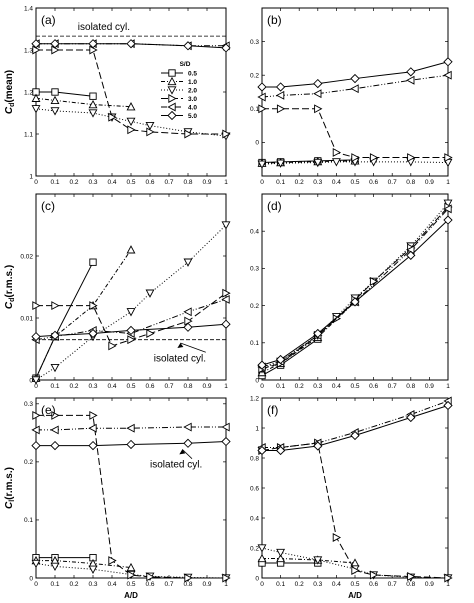 This screenshot has height=603, width=474. I want to click on y-tick-label: 0.6, so click(254, 488).